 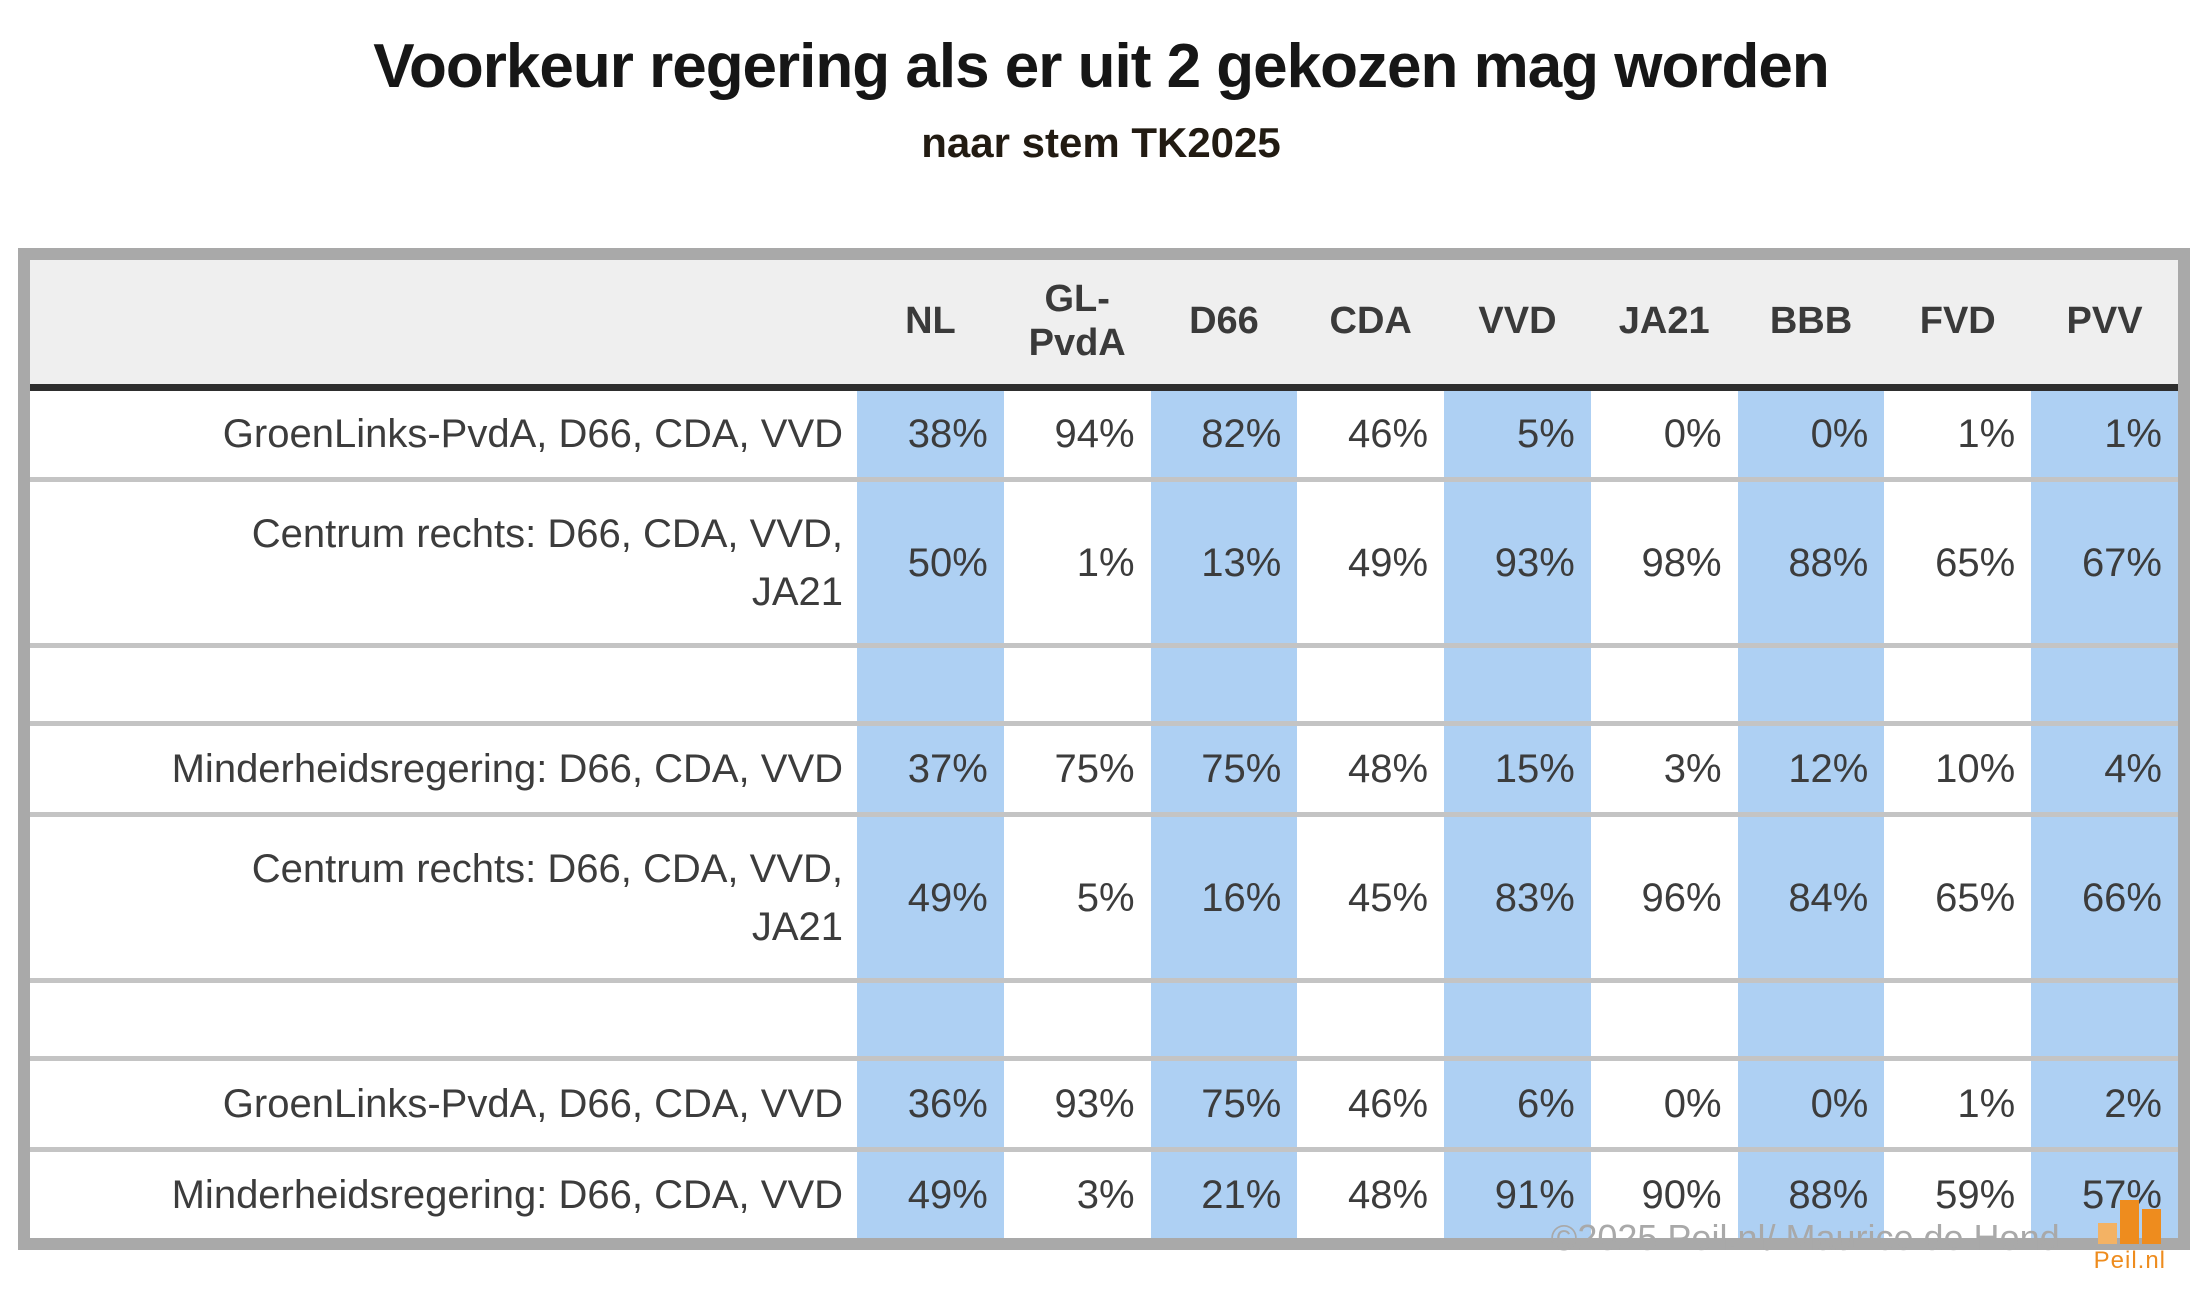 What do you see at coordinates (2104, 1104) in the screenshot?
I see `value-cell-pvv: 2%` at bounding box center [2104, 1104].